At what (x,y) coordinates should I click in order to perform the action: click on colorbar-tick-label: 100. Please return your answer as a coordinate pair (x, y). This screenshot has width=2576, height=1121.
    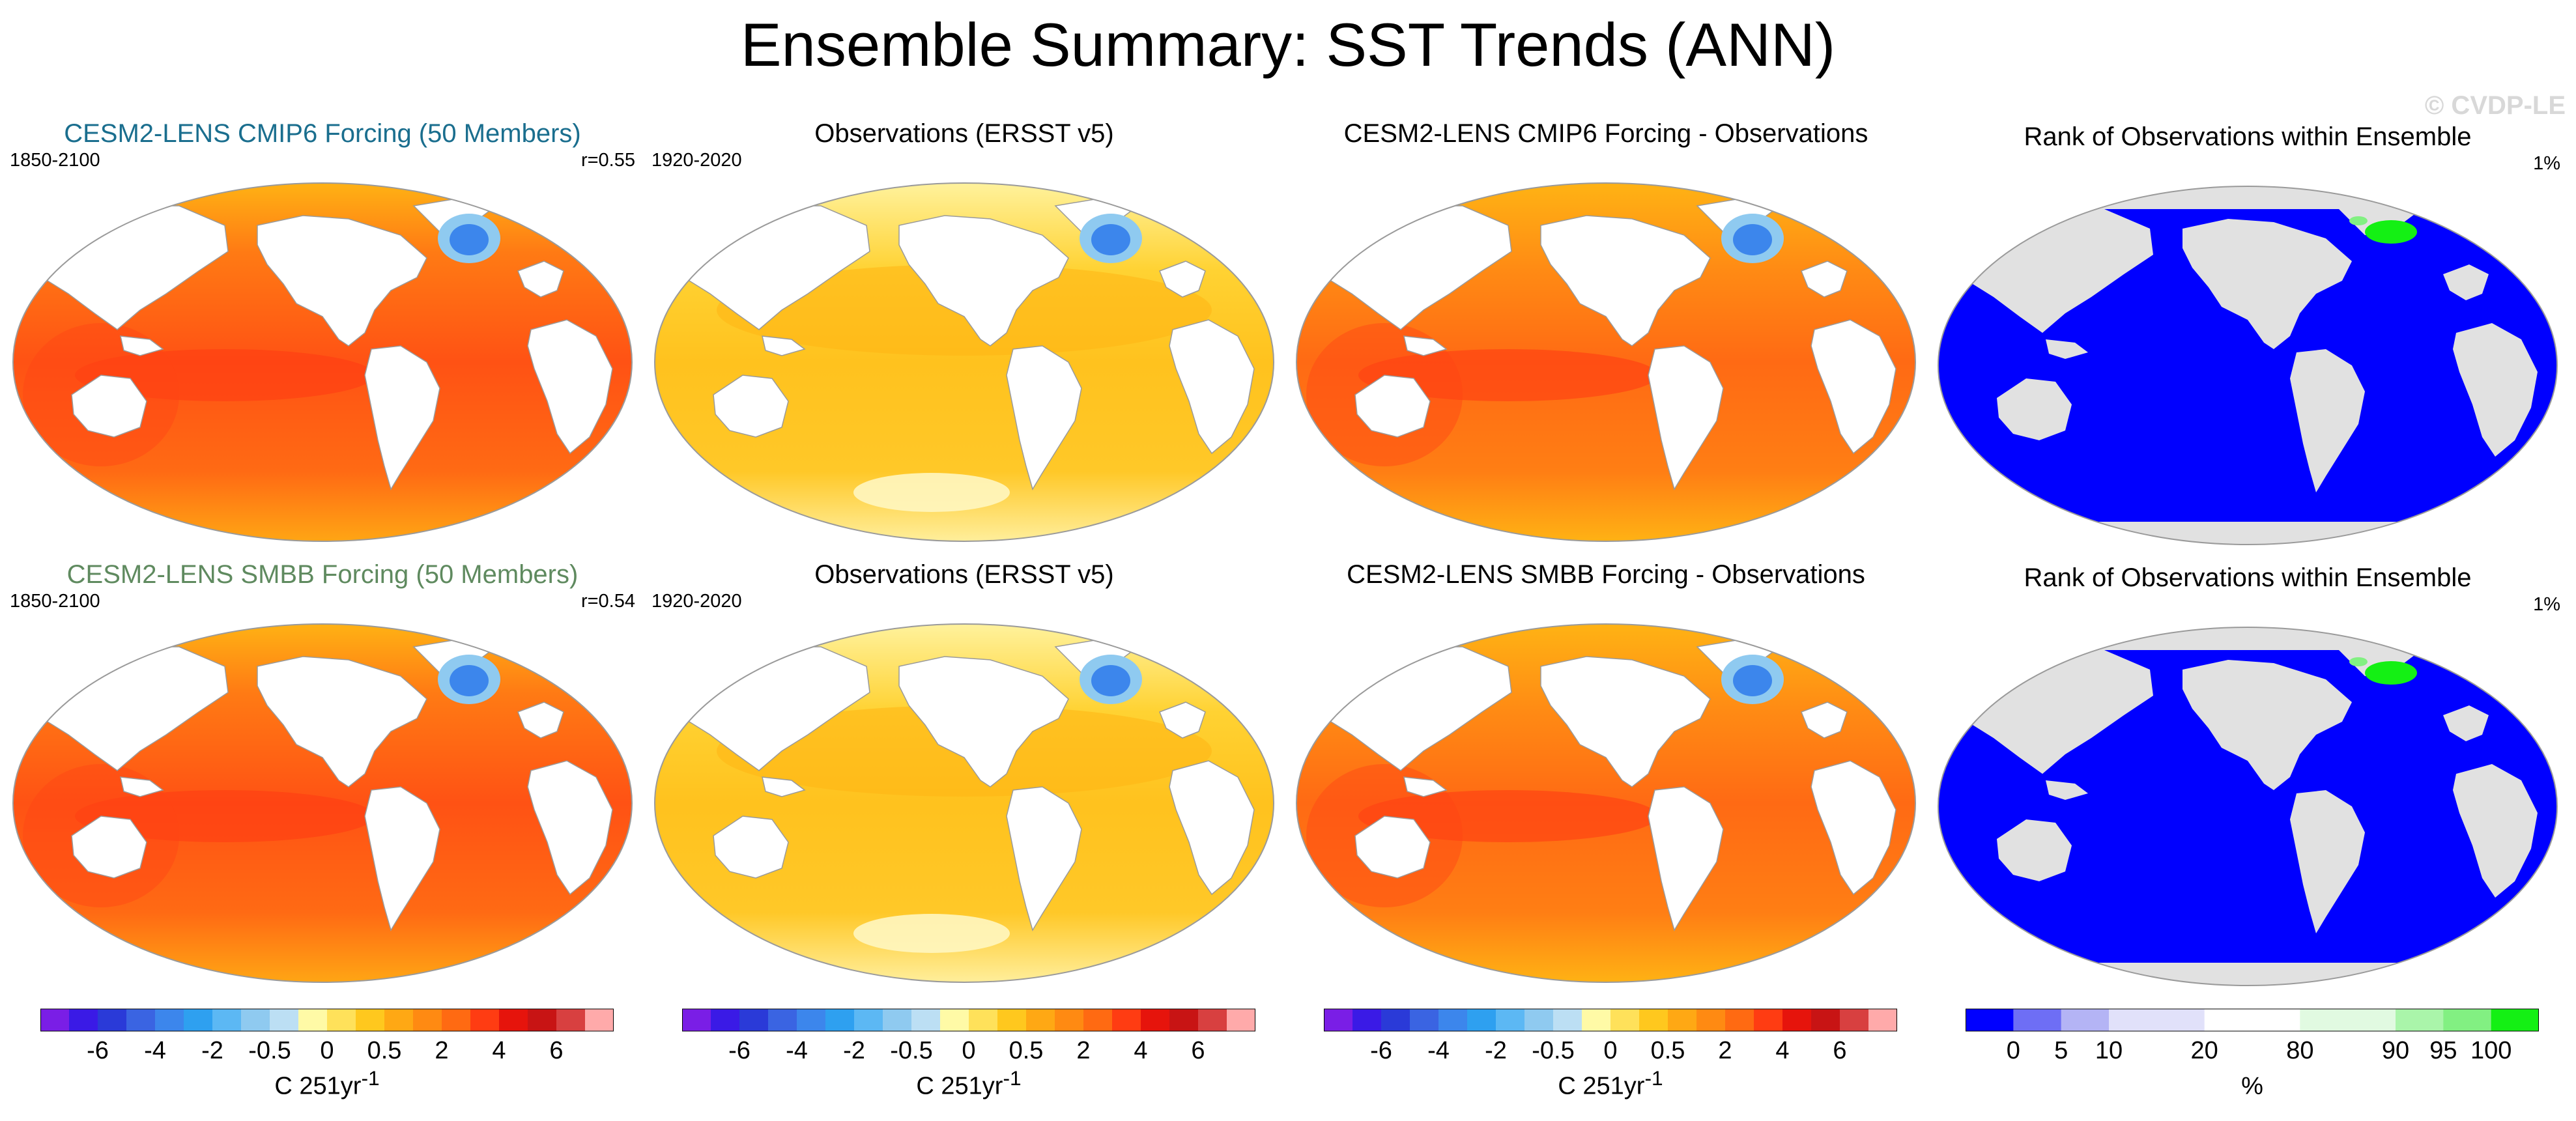
    Looking at the image, I should click on (2491, 1051).